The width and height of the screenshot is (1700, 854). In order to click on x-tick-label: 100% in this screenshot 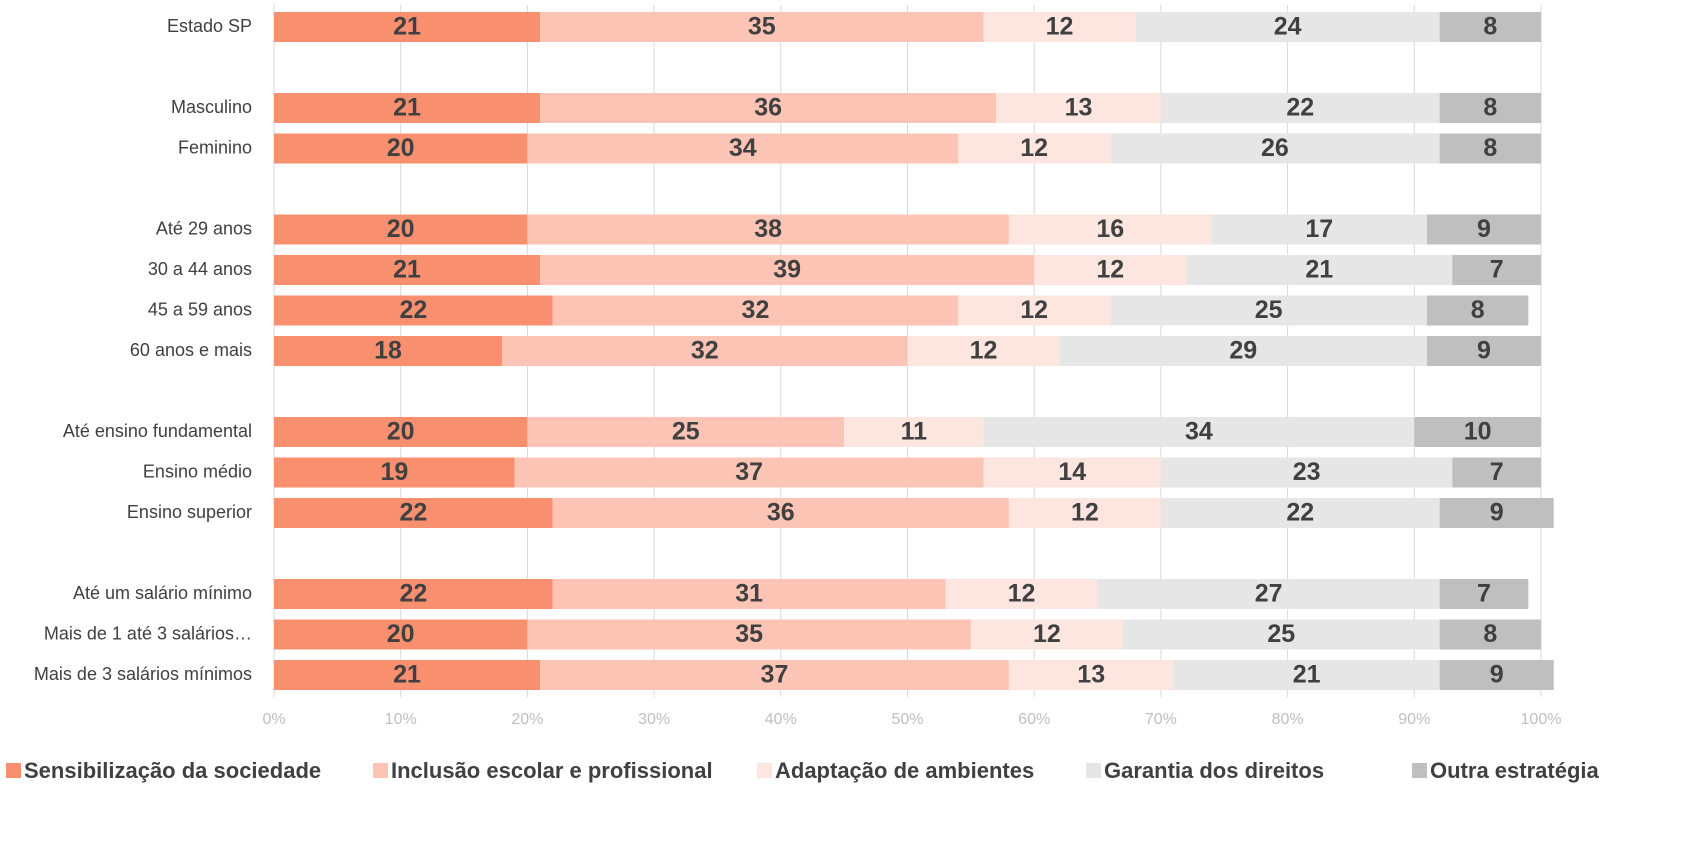, I will do `click(1541, 719)`.